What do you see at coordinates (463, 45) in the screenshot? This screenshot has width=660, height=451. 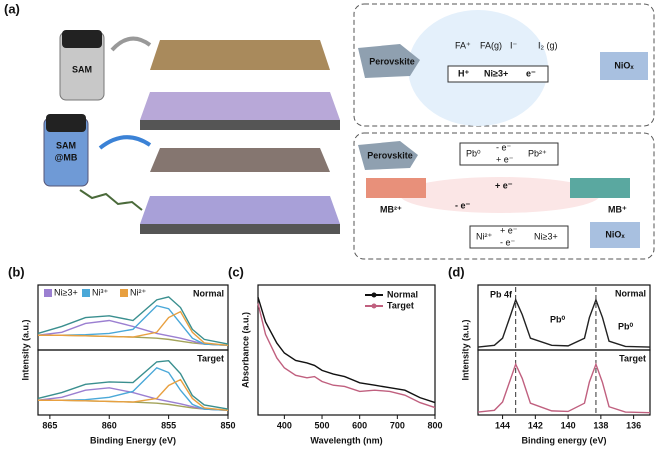 I see `text: FA⁺` at bounding box center [463, 45].